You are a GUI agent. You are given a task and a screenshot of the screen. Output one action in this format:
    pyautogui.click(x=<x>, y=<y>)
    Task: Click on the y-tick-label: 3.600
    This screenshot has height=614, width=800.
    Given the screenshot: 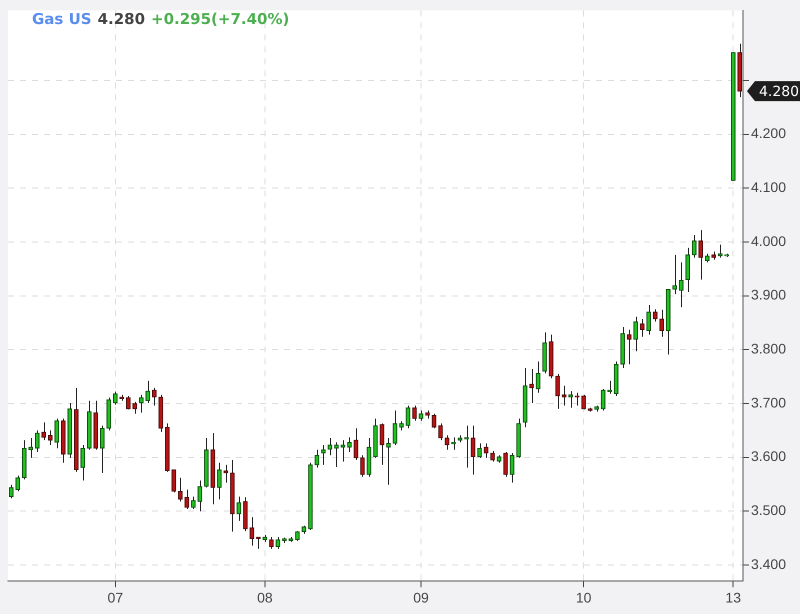 What is the action you would take?
    pyautogui.click(x=768, y=456)
    